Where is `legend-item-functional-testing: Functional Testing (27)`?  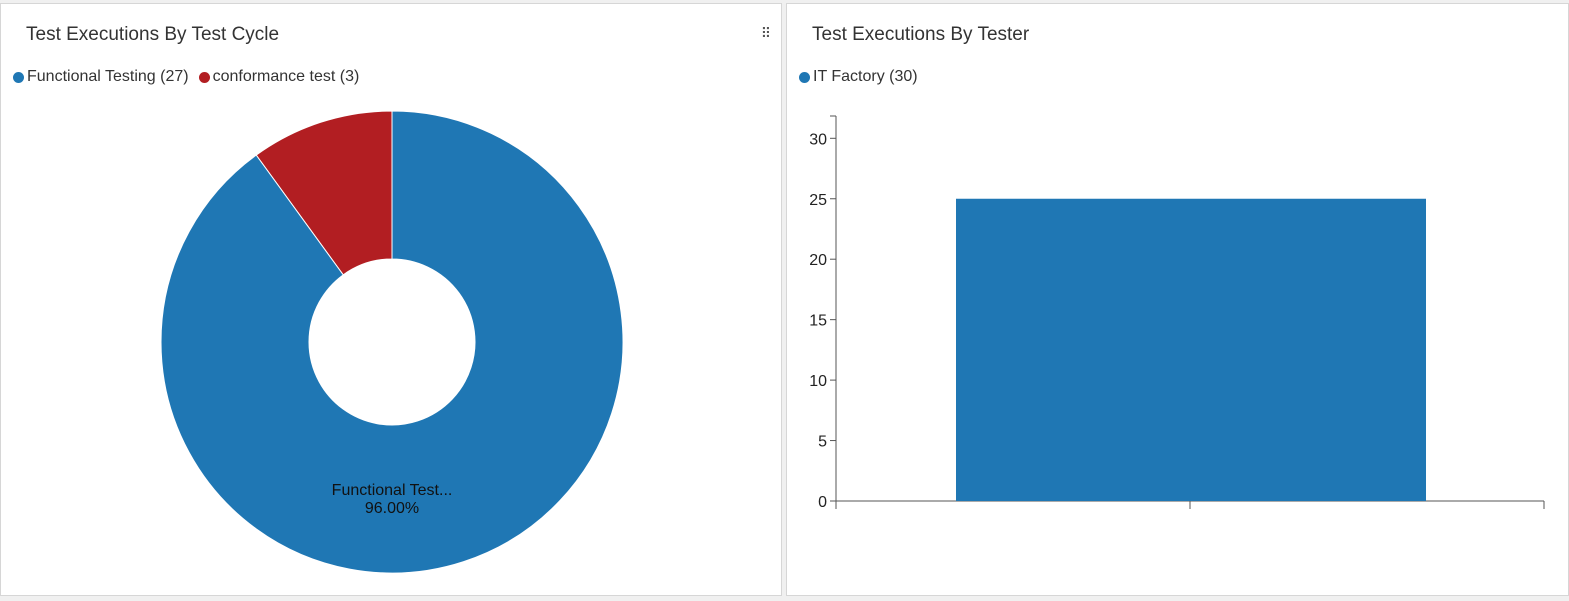 legend-item-functional-testing: Functional Testing (27) is located at coordinates (101, 77).